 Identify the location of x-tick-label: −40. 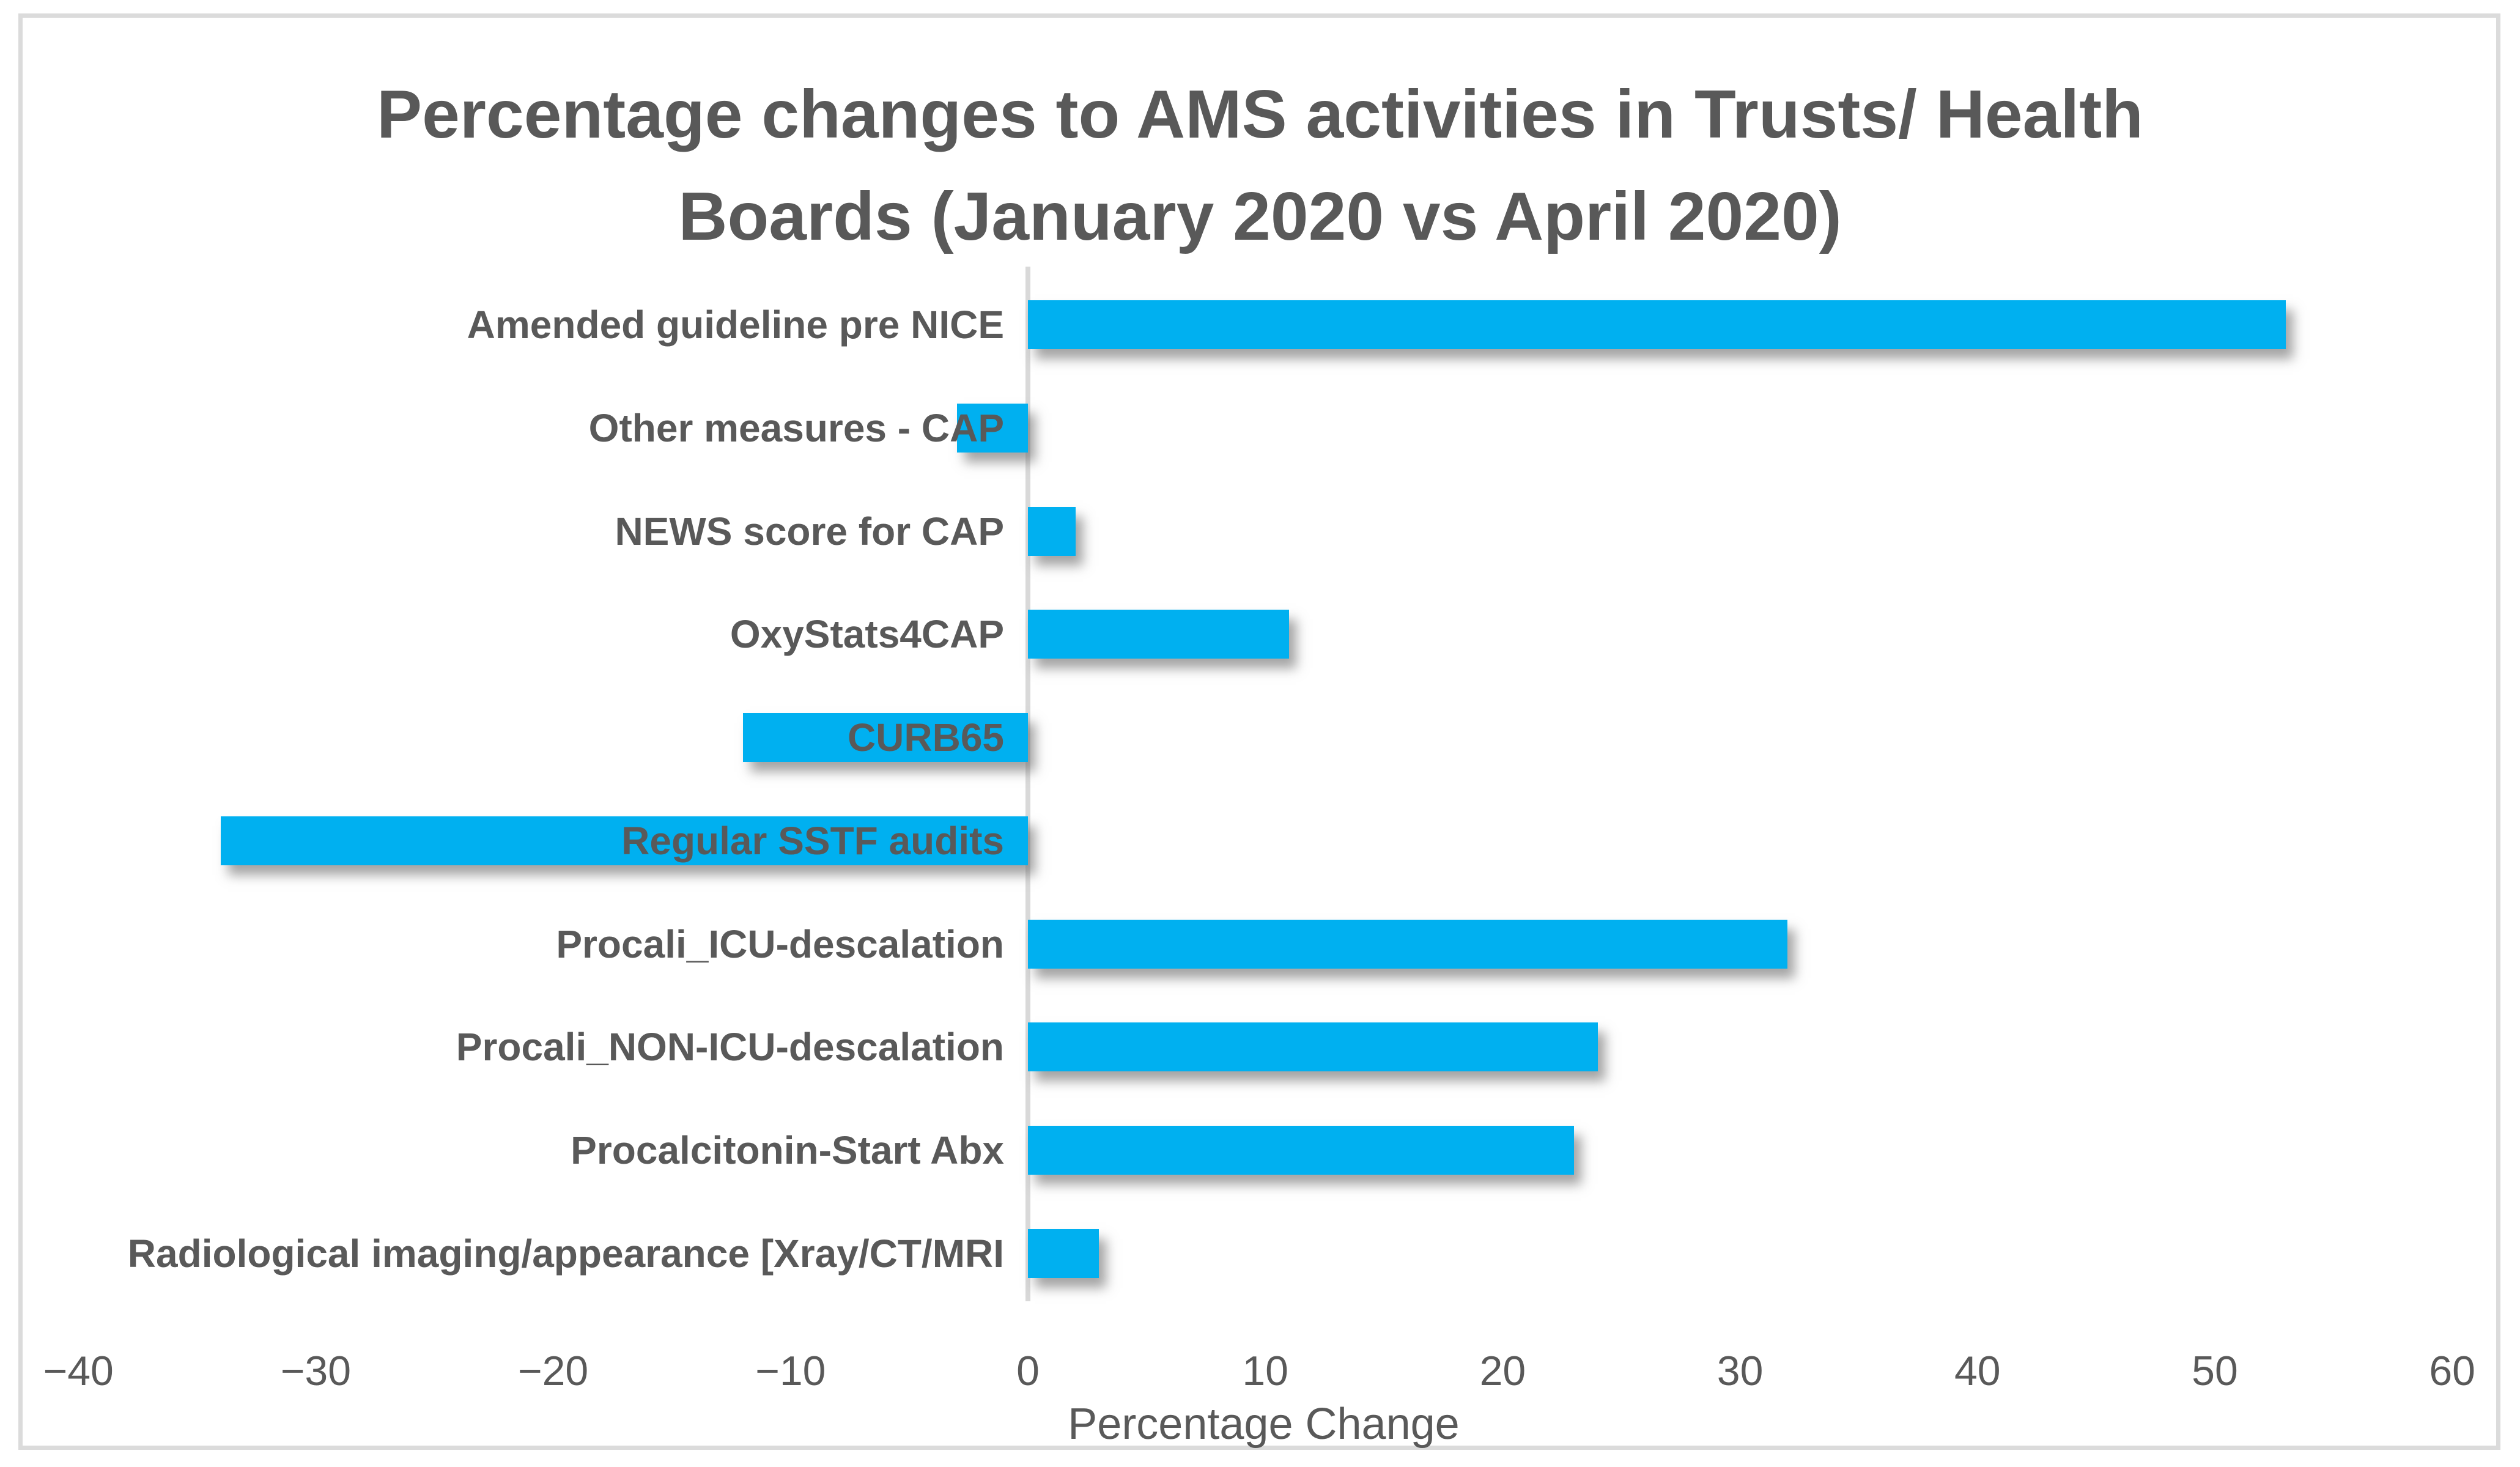
(79, 1371).